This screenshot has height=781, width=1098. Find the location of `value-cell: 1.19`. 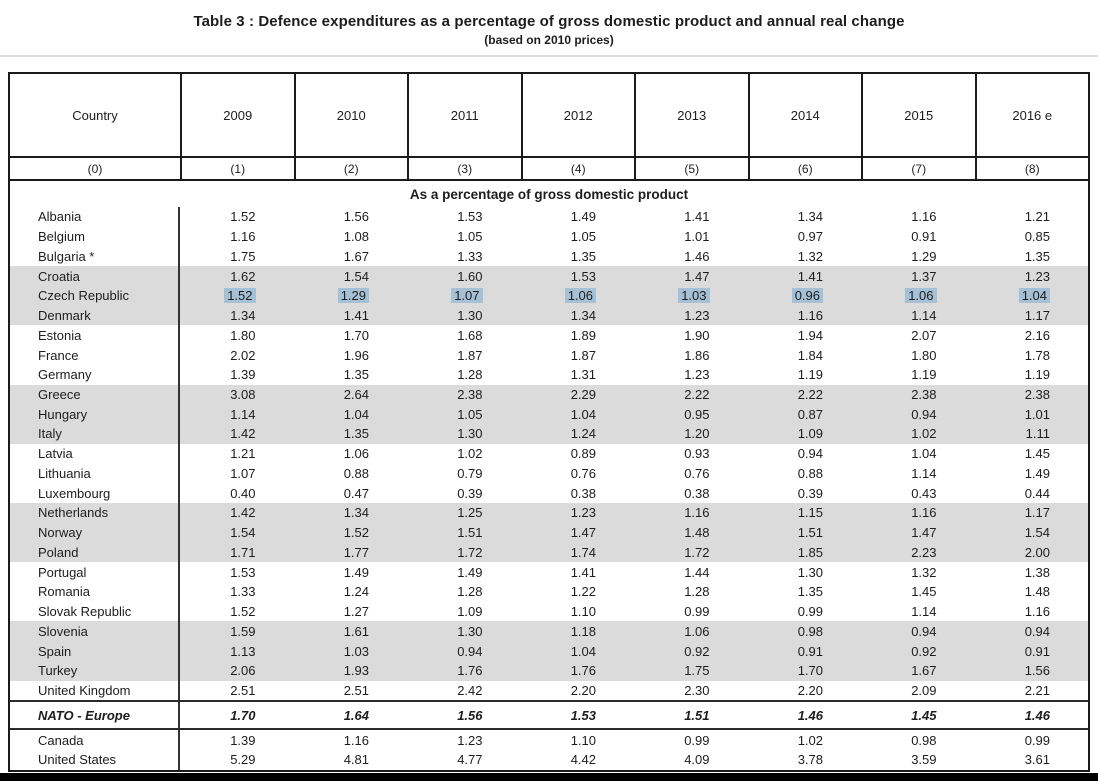

value-cell: 1.19 is located at coordinates (1037, 375).